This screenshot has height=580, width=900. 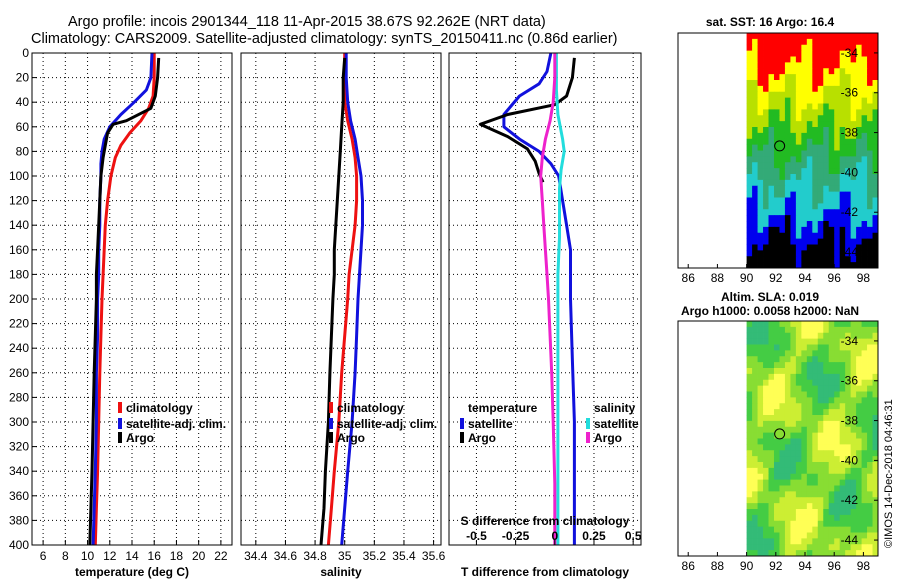 I want to click on lon-tick-label: 96, so click(x=835, y=566).